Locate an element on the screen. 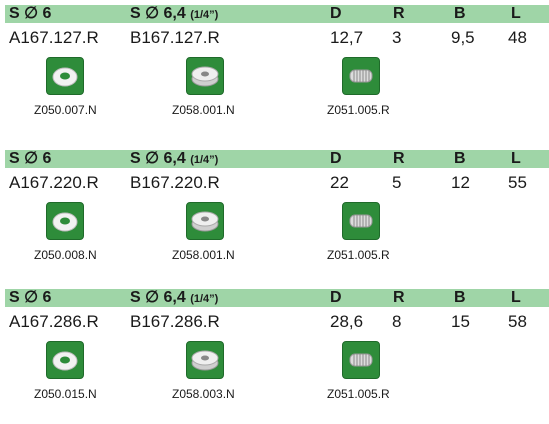  value-b: 15 is located at coordinates (460, 321).